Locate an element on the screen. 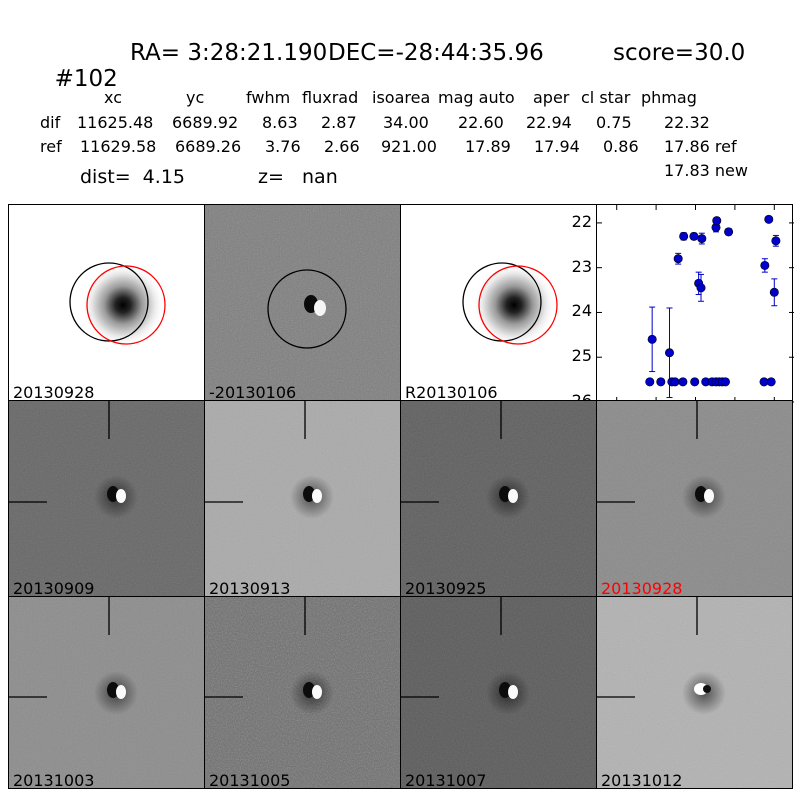 This screenshot has height=800, width=800. star-blob is located at coordinates (514, 305).